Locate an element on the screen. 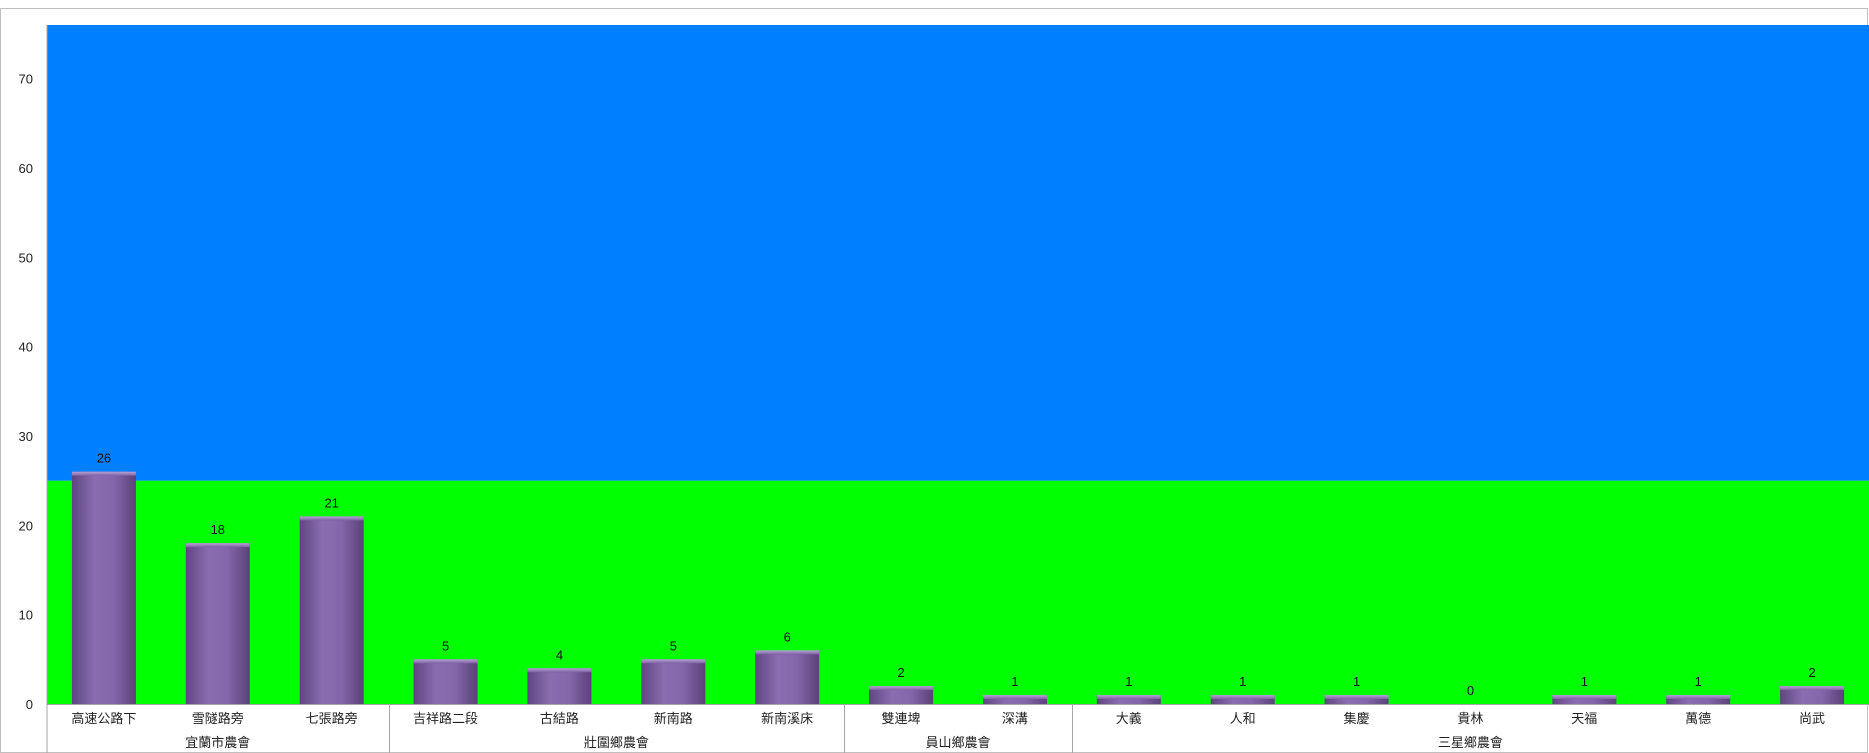 This screenshot has width=1869, height=753. x-tick-label: 尚武 is located at coordinates (1812, 719).